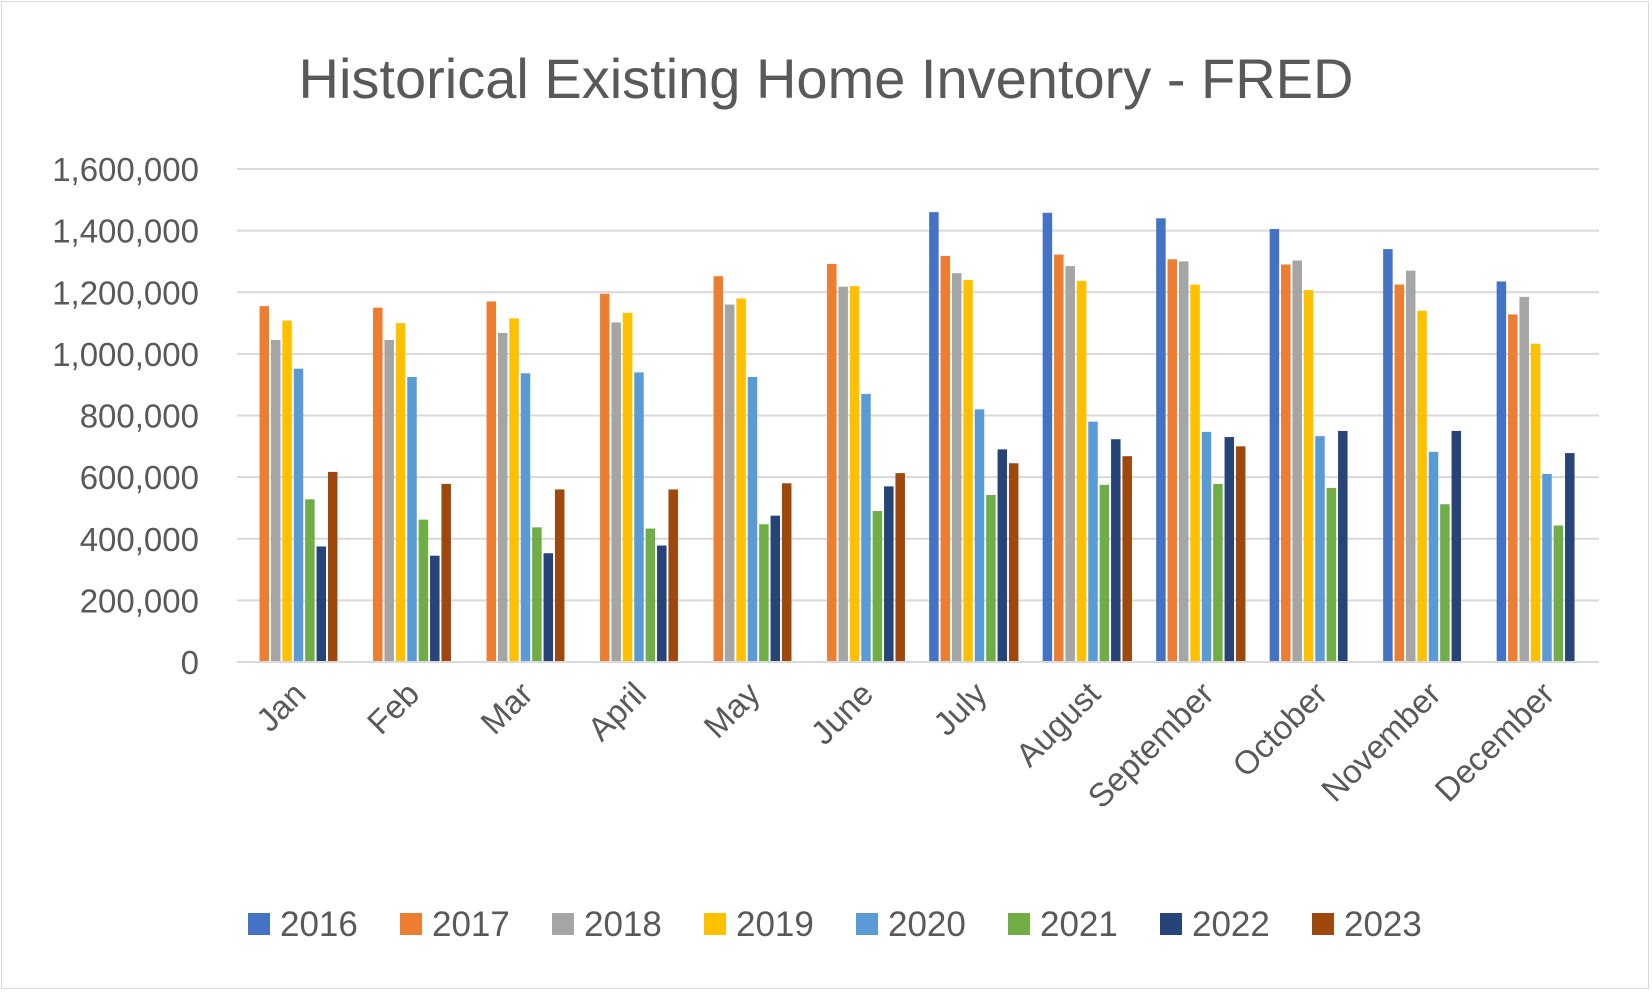 Image resolution: width=1652 pixels, height=992 pixels. I want to click on bar-2016-october, so click(1274, 445).